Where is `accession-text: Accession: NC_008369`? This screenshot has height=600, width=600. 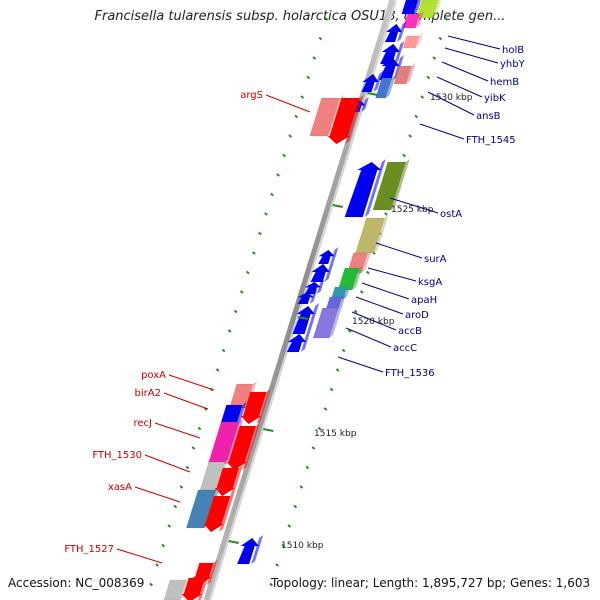
accession-text: Accession: NC_008369 is located at coordinates (76, 583).